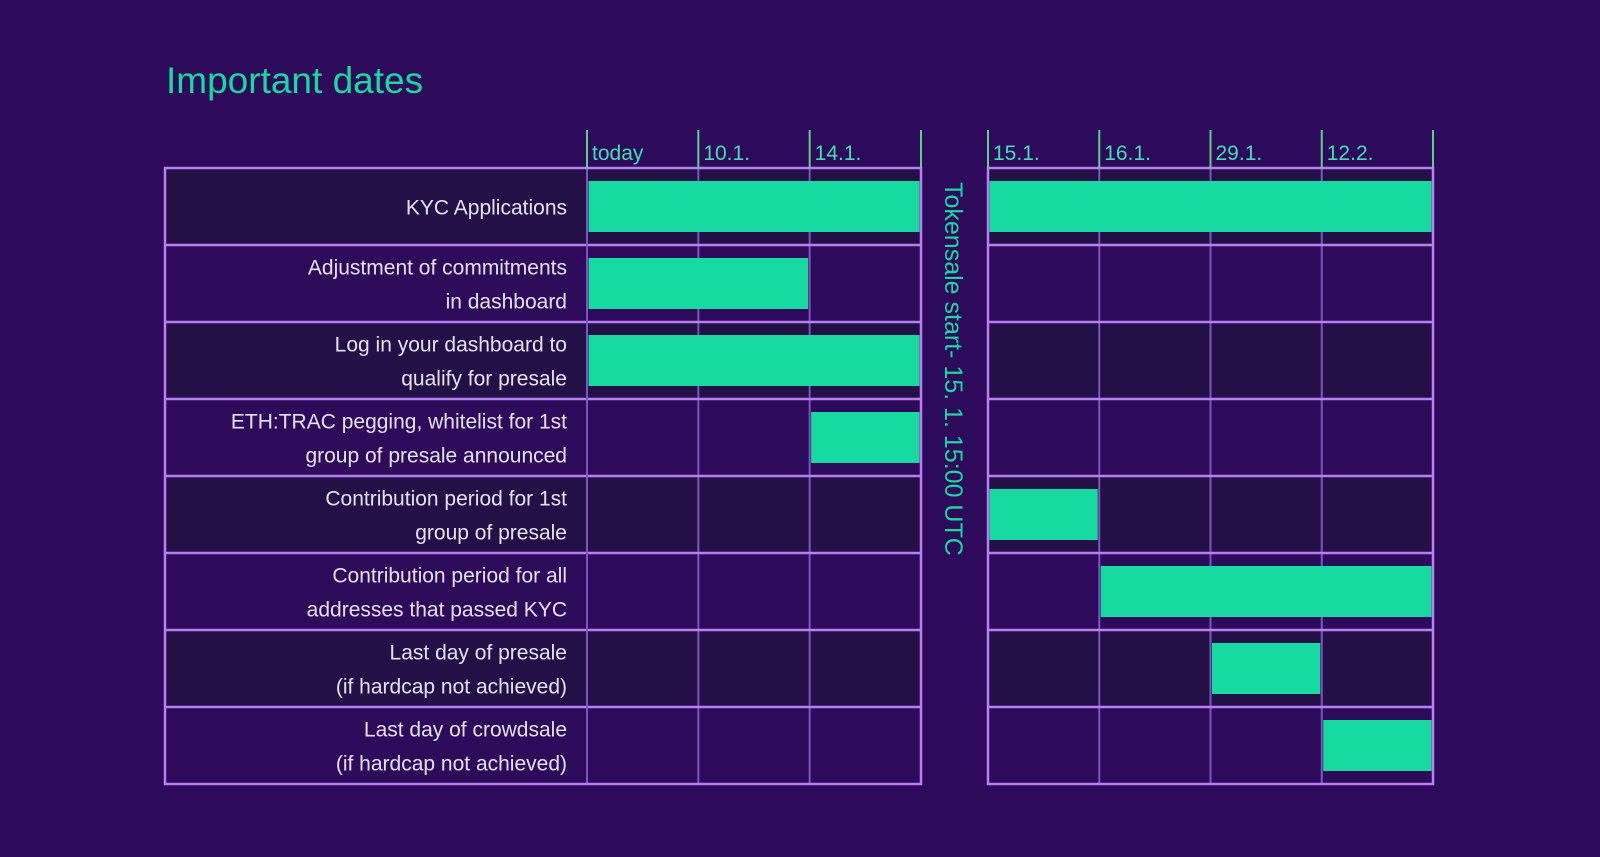 The height and width of the screenshot is (857, 1600). I want to click on row-label: KYC Applications, so click(486, 208).